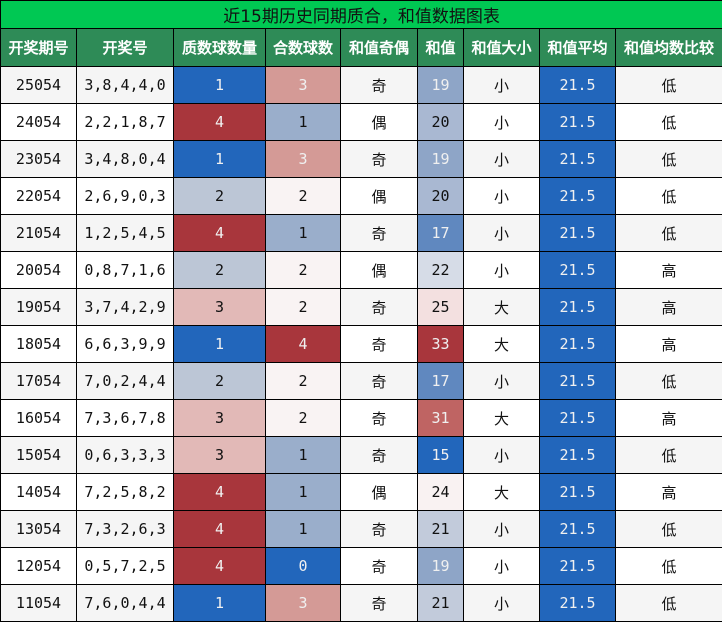  I want to click on sum-cell: 15, so click(440, 455).